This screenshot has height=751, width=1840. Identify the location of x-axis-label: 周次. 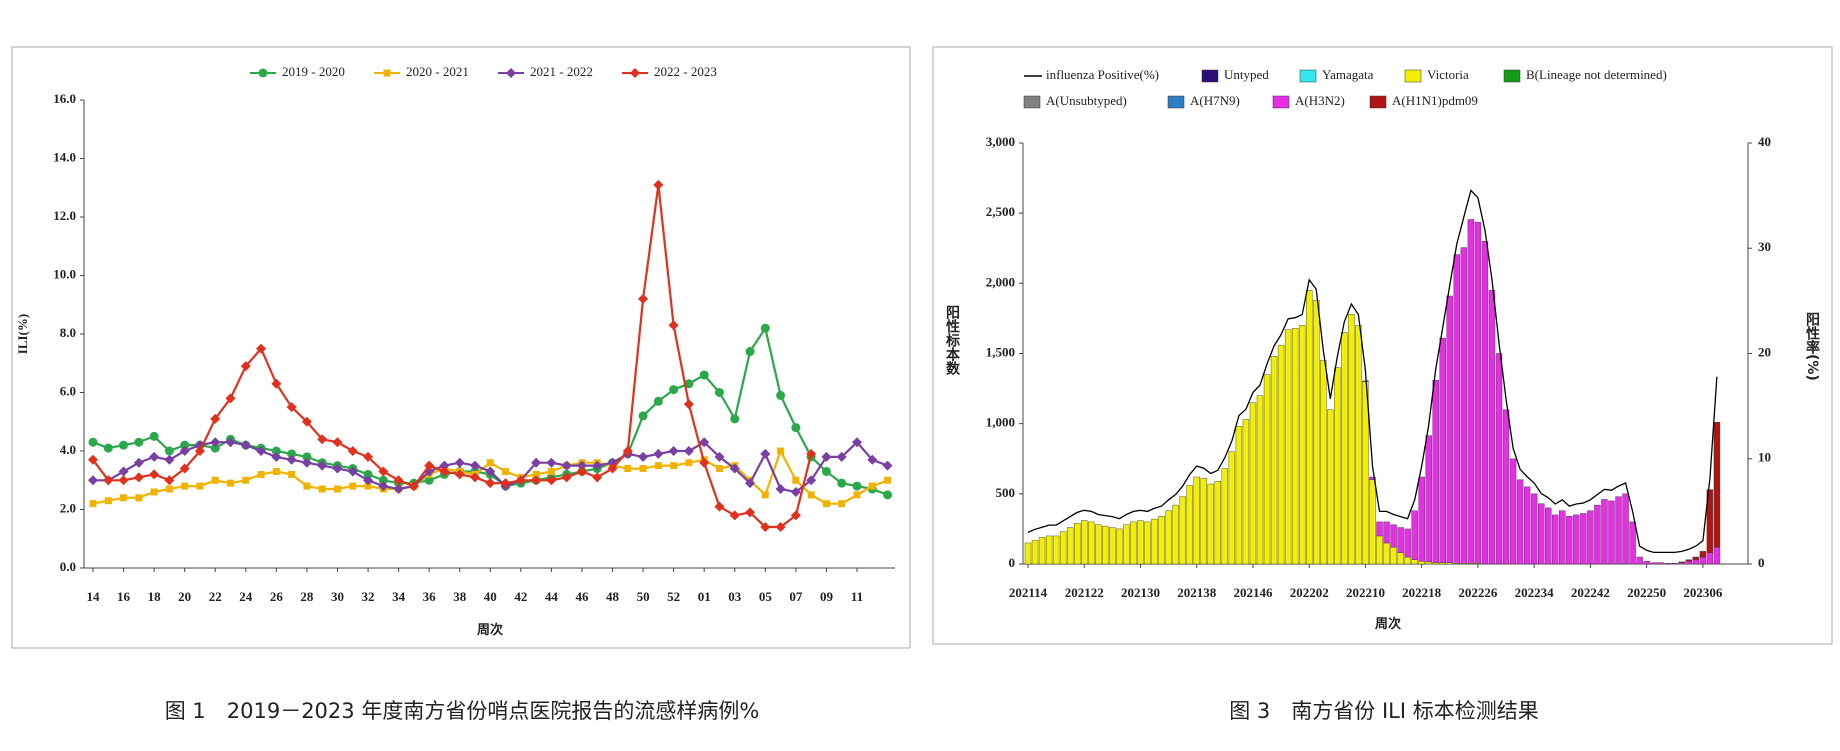
(1388, 623).